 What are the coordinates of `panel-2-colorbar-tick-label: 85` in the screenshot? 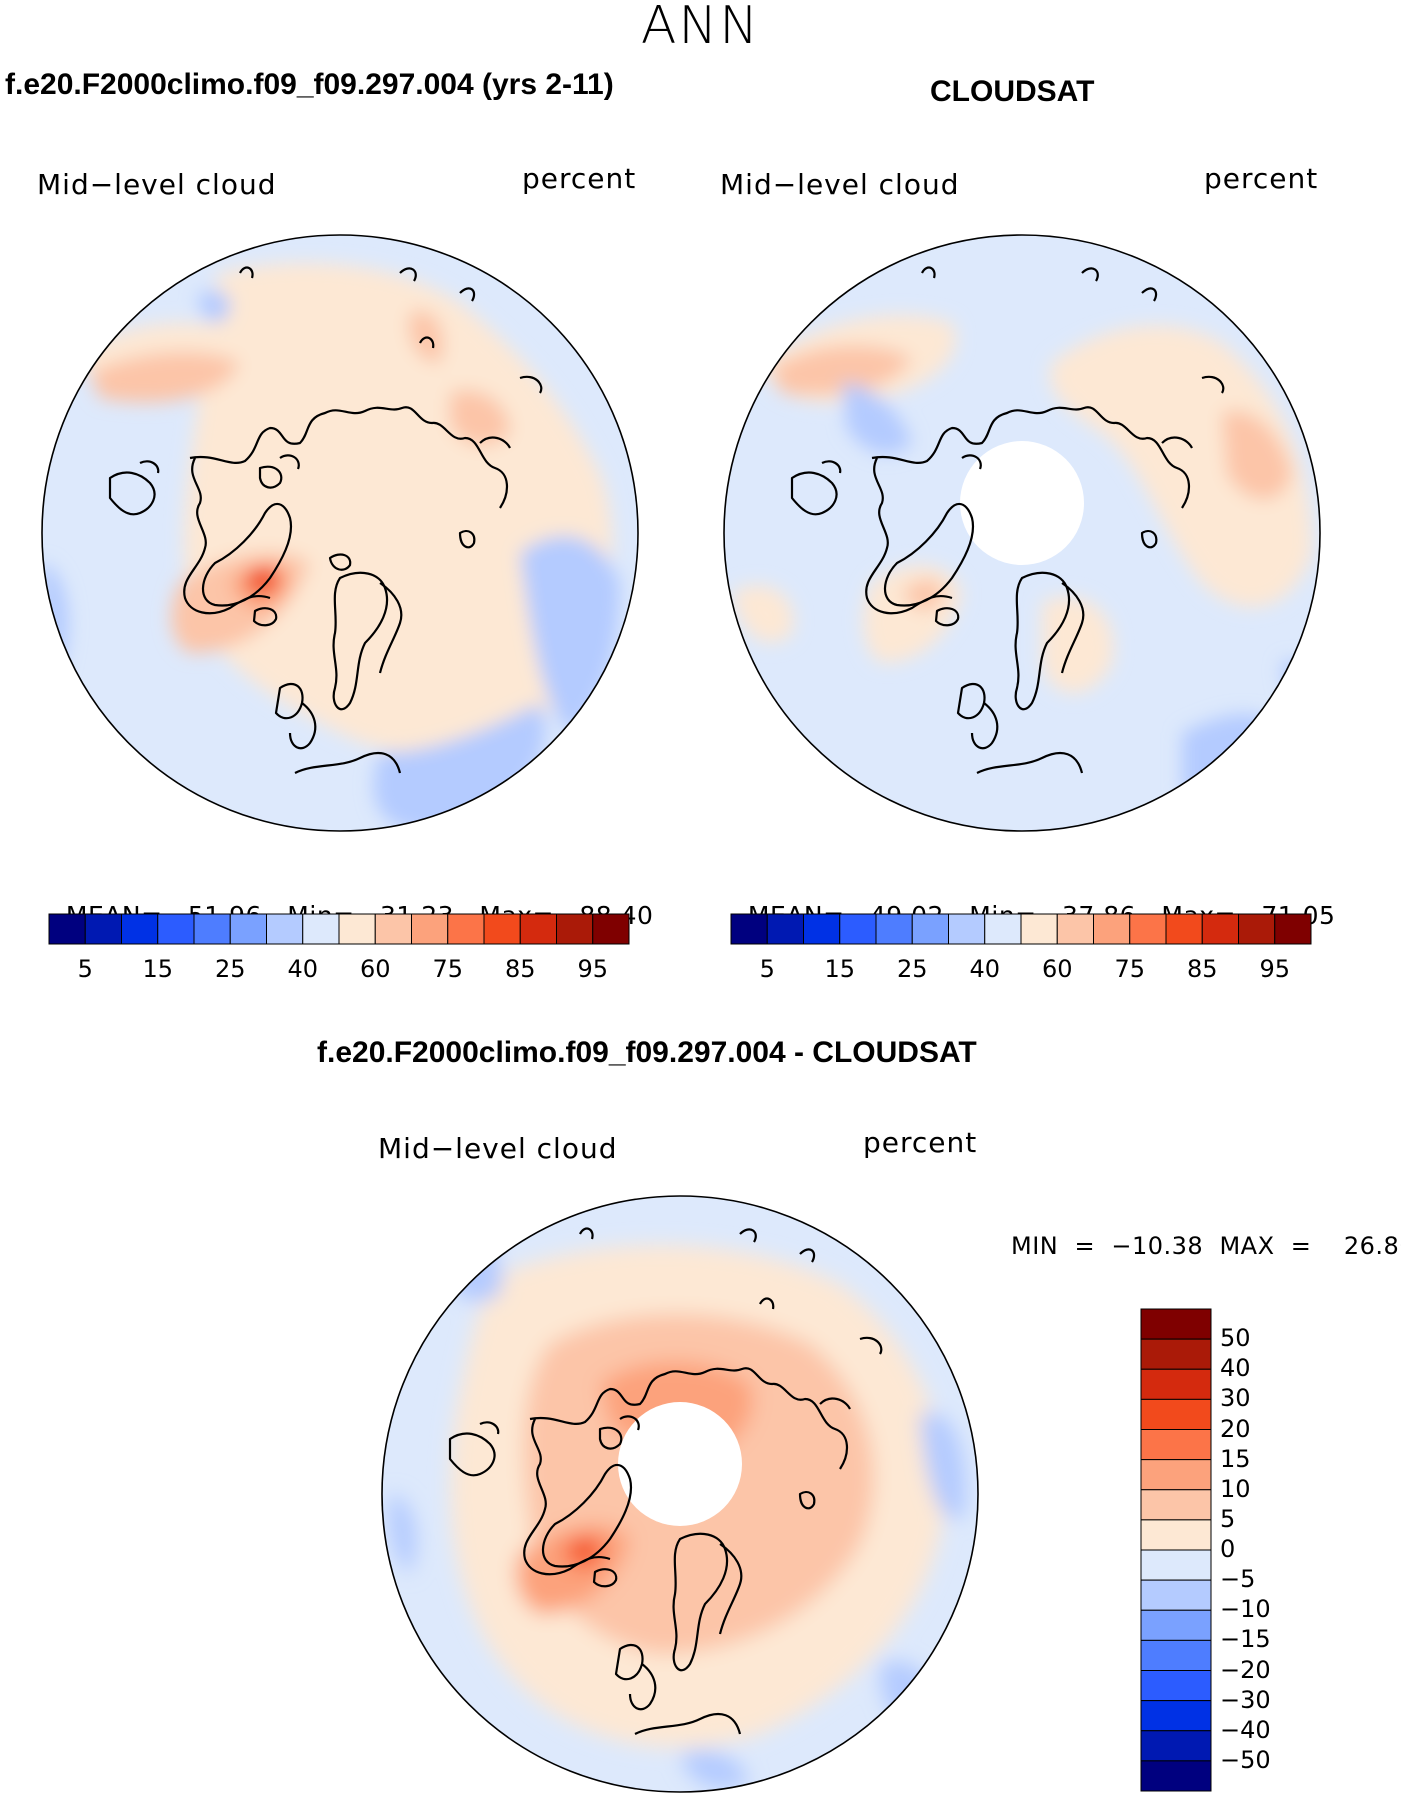 It's located at (1202, 969).